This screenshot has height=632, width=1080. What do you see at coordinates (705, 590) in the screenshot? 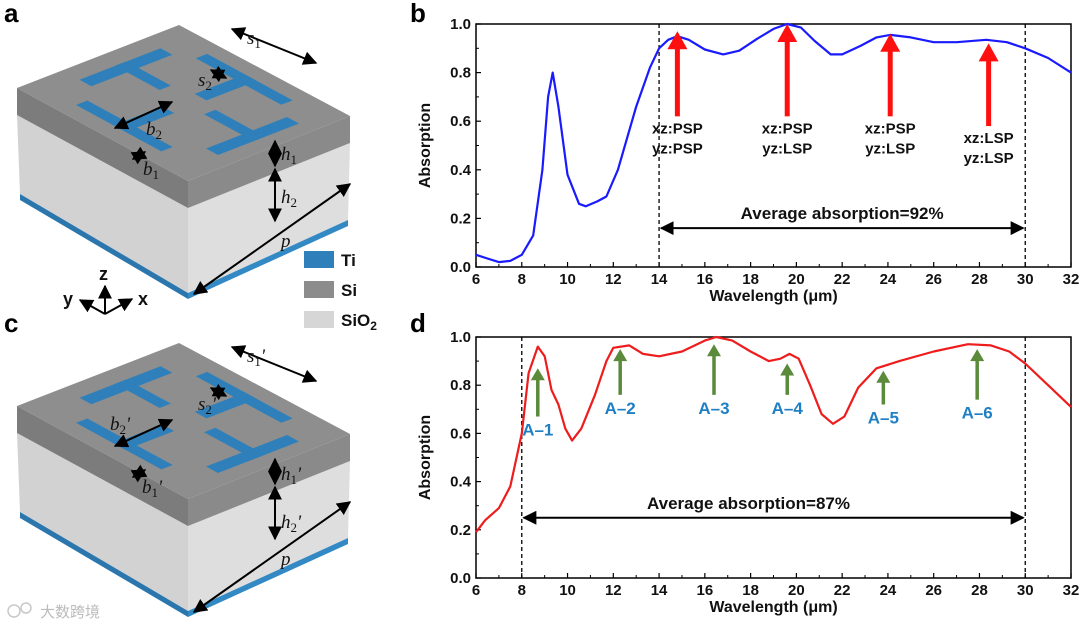
I see `x-tick-label: 16` at bounding box center [705, 590].